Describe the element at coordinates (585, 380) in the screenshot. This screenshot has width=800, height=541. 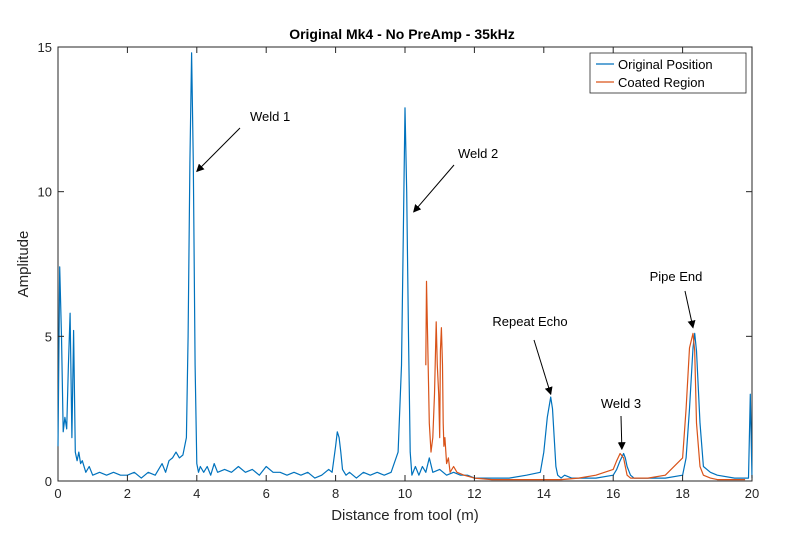
I see `series-line-coated-region` at that location.